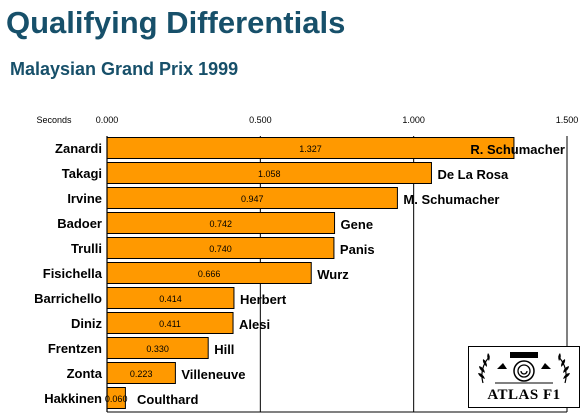 The image size is (585, 419). What do you see at coordinates (524, 395) in the screenshot?
I see `logo-text: ATLAS F1` at bounding box center [524, 395].